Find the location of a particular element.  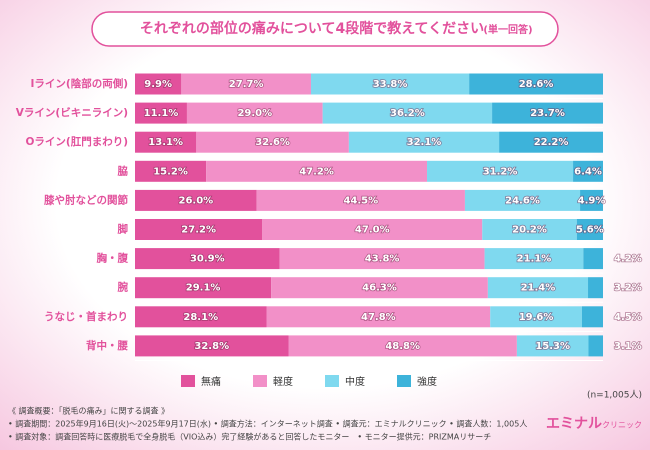

title-frame is located at coordinates (325, 29).